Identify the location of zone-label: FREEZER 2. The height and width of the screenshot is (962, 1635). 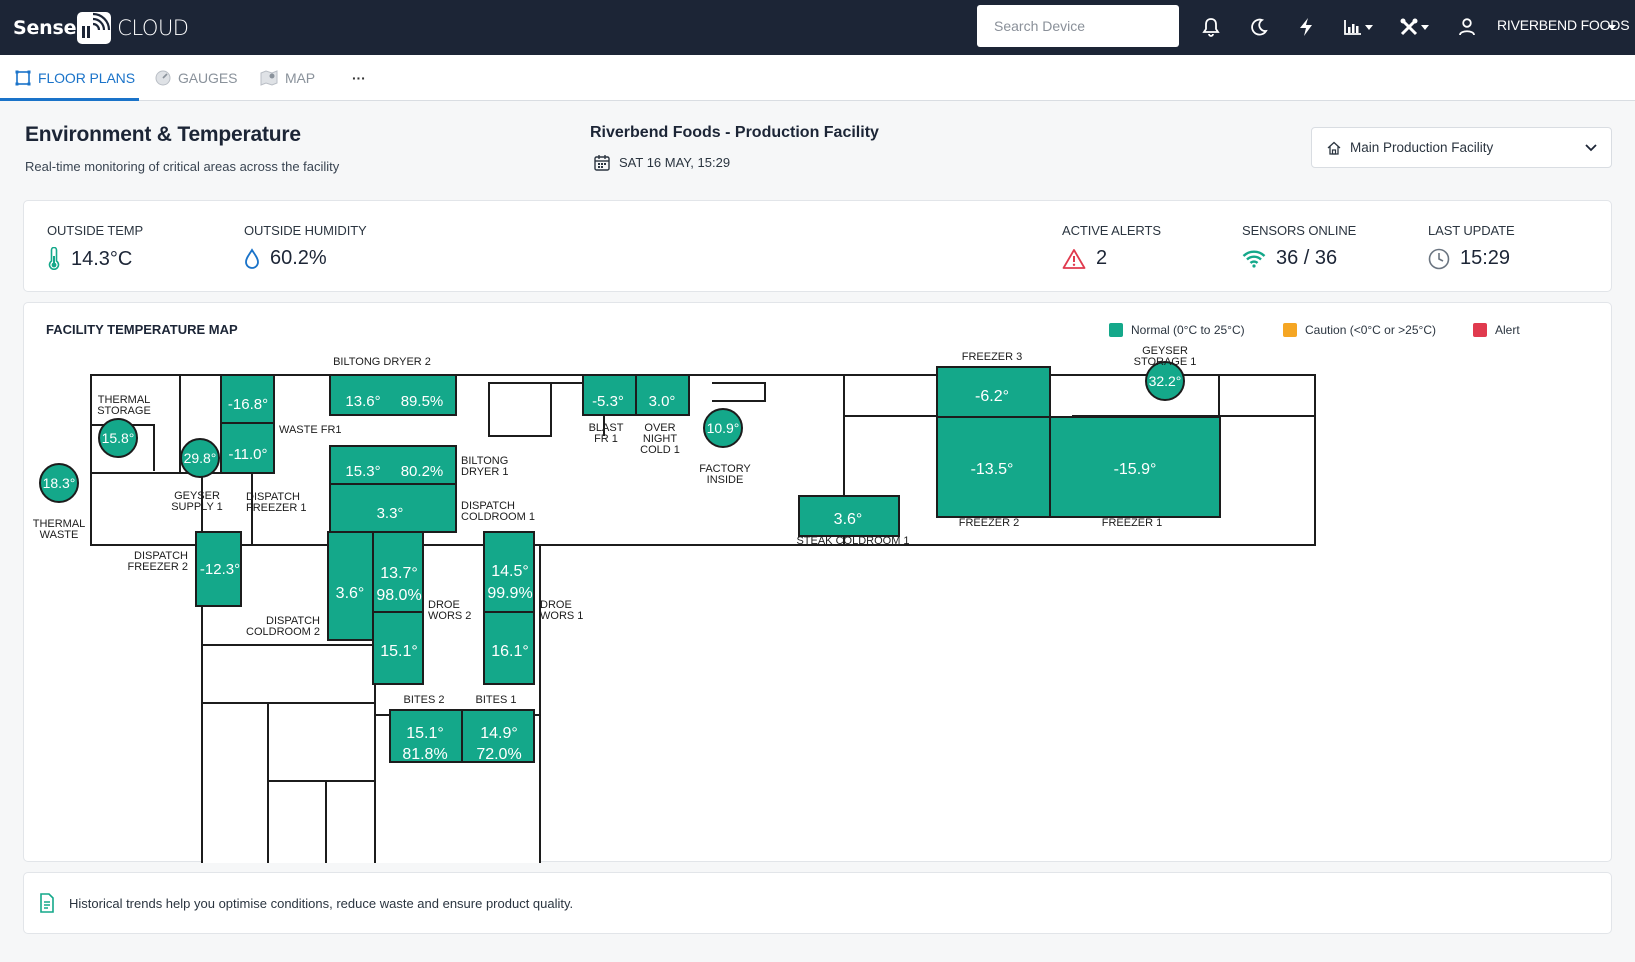
(989, 523).